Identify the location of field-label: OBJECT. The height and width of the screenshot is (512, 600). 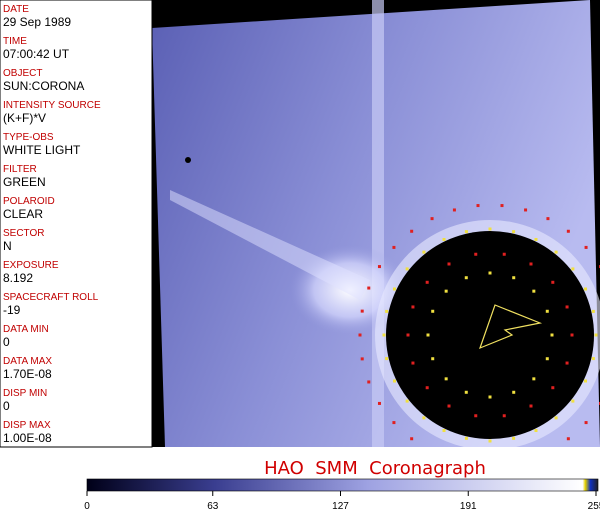
(22, 73).